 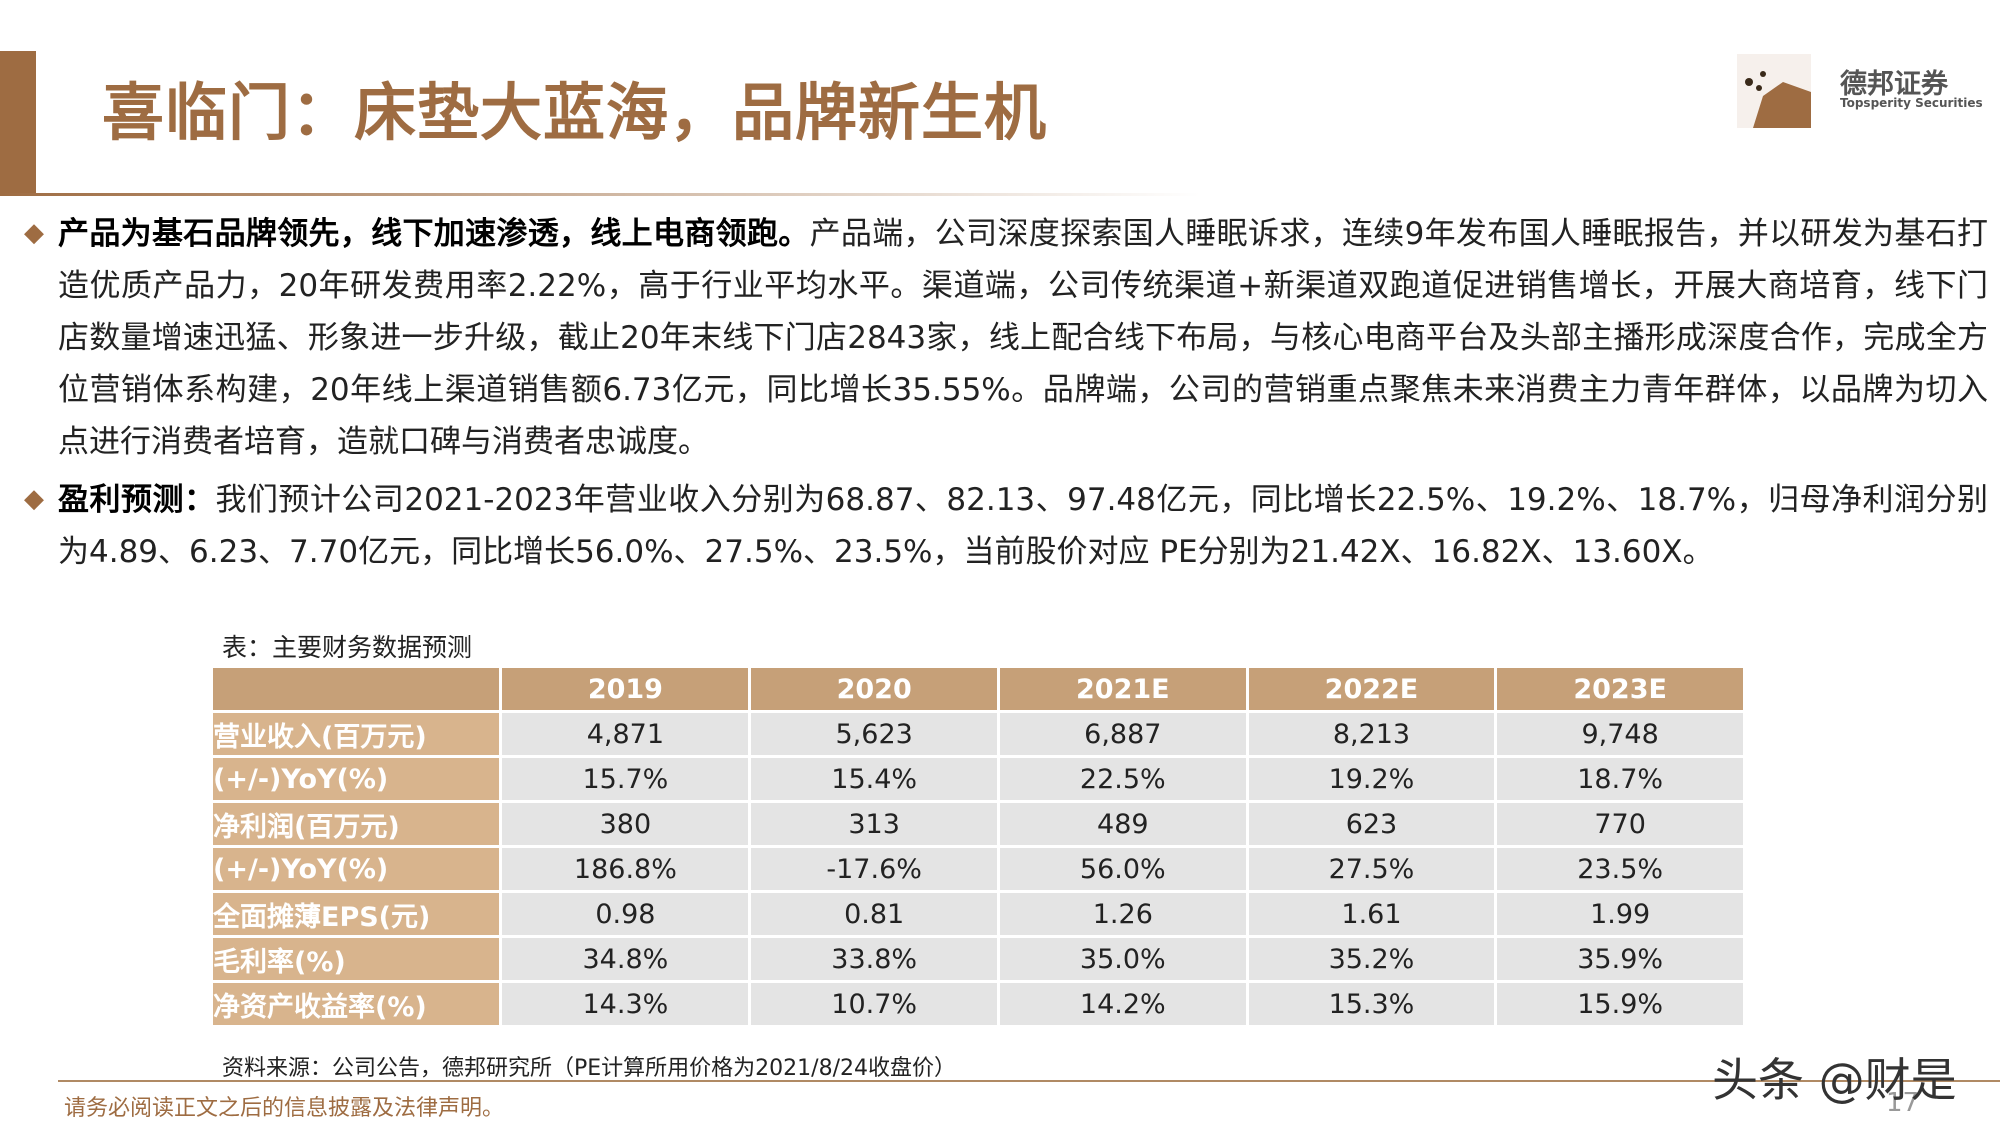 I want to click on cell: 14.3%, so click(x=625, y=1004).